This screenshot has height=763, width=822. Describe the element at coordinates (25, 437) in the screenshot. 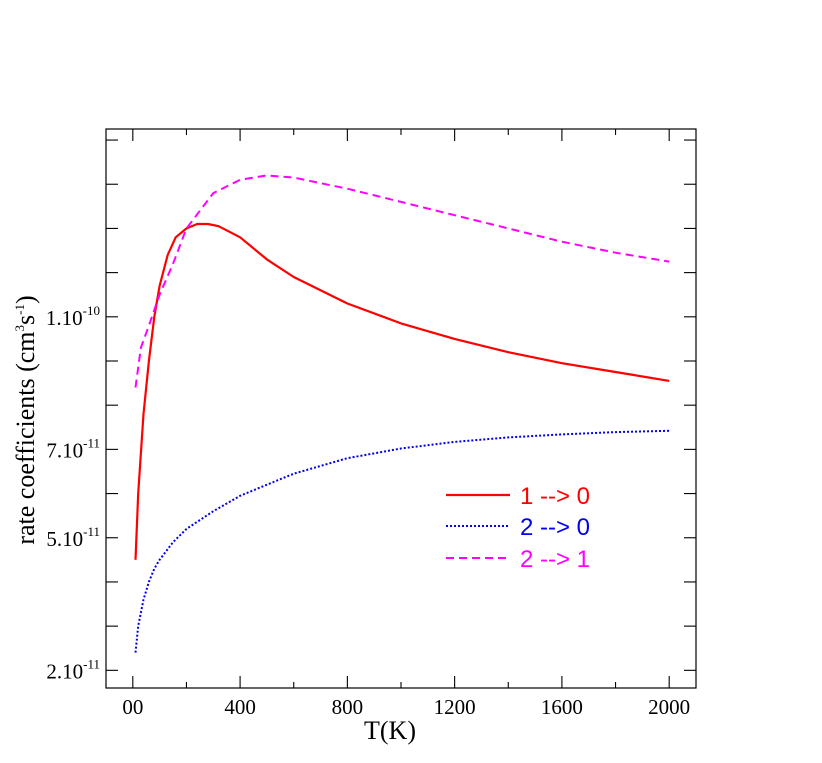

I see `y-axis-title-main: rate coefficients (cm` at that location.